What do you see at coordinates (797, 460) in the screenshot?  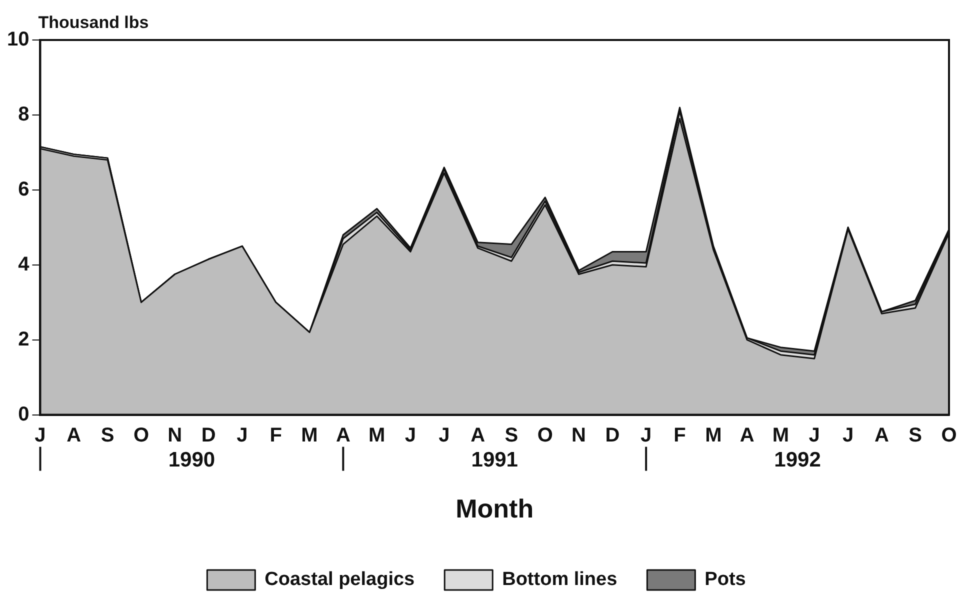 I see `text: 1992` at bounding box center [797, 460].